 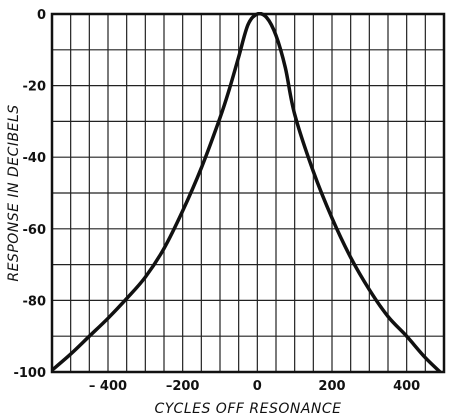 I want to click on x-tick-label: – 400, so click(x=108, y=386).